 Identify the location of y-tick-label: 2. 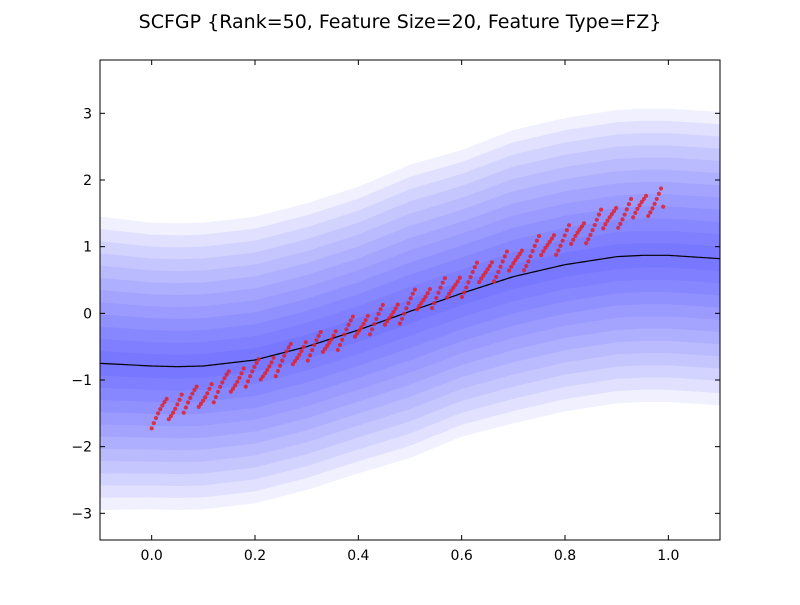
(87, 181).